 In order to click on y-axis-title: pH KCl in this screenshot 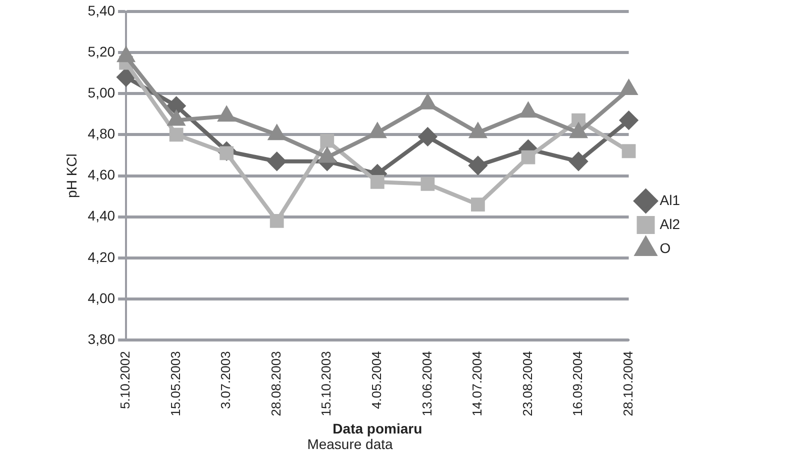, I will do `click(71, 176)`.